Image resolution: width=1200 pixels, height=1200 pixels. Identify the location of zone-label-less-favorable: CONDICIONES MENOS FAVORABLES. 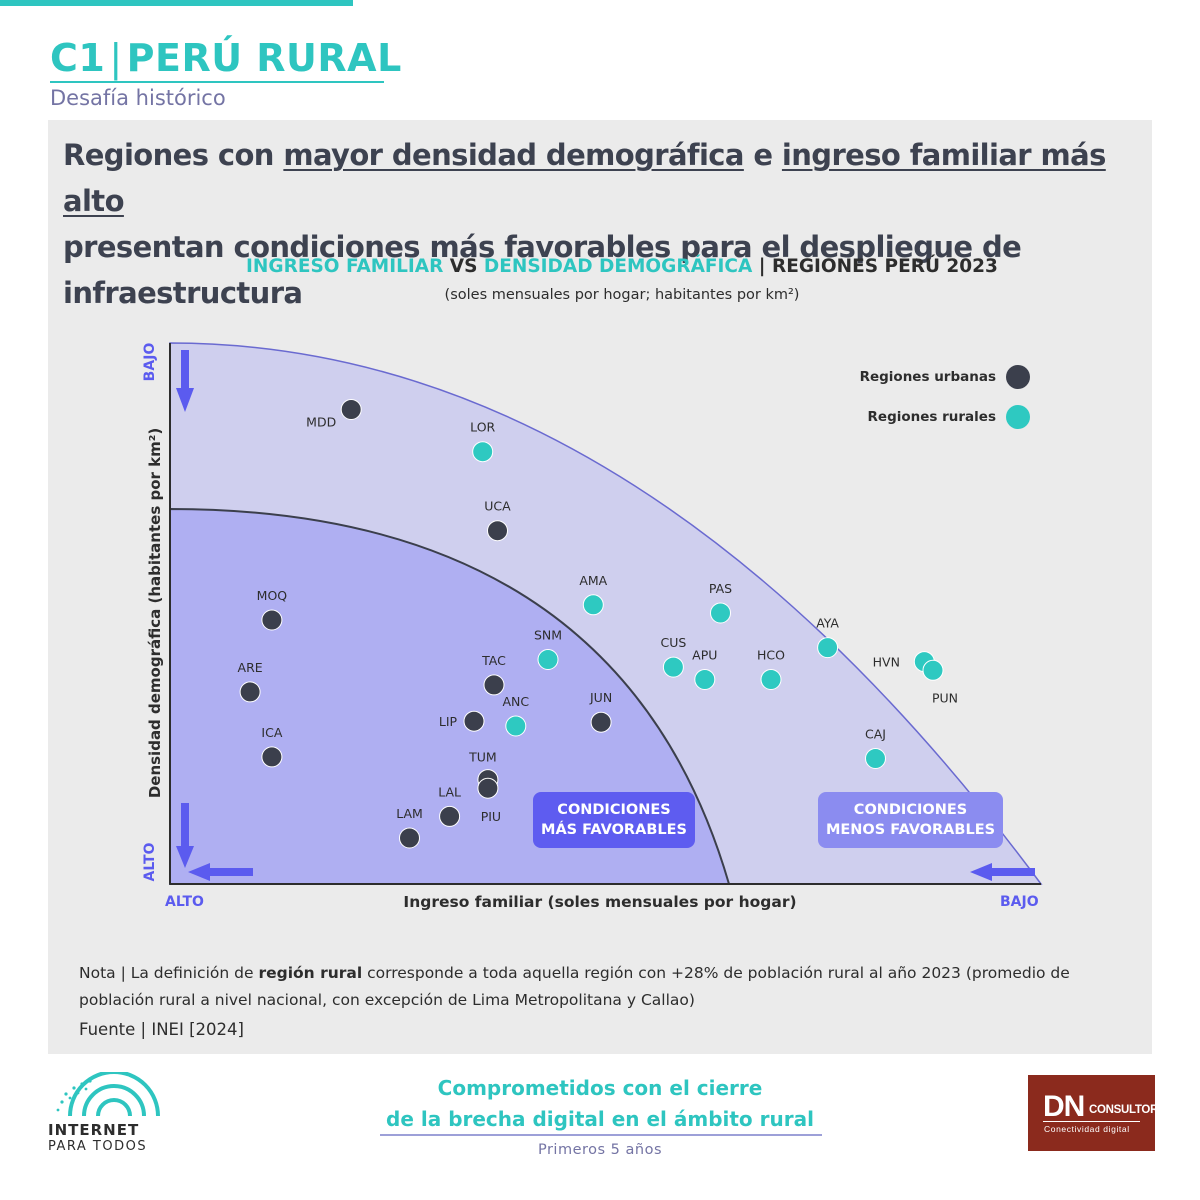
(910, 820).